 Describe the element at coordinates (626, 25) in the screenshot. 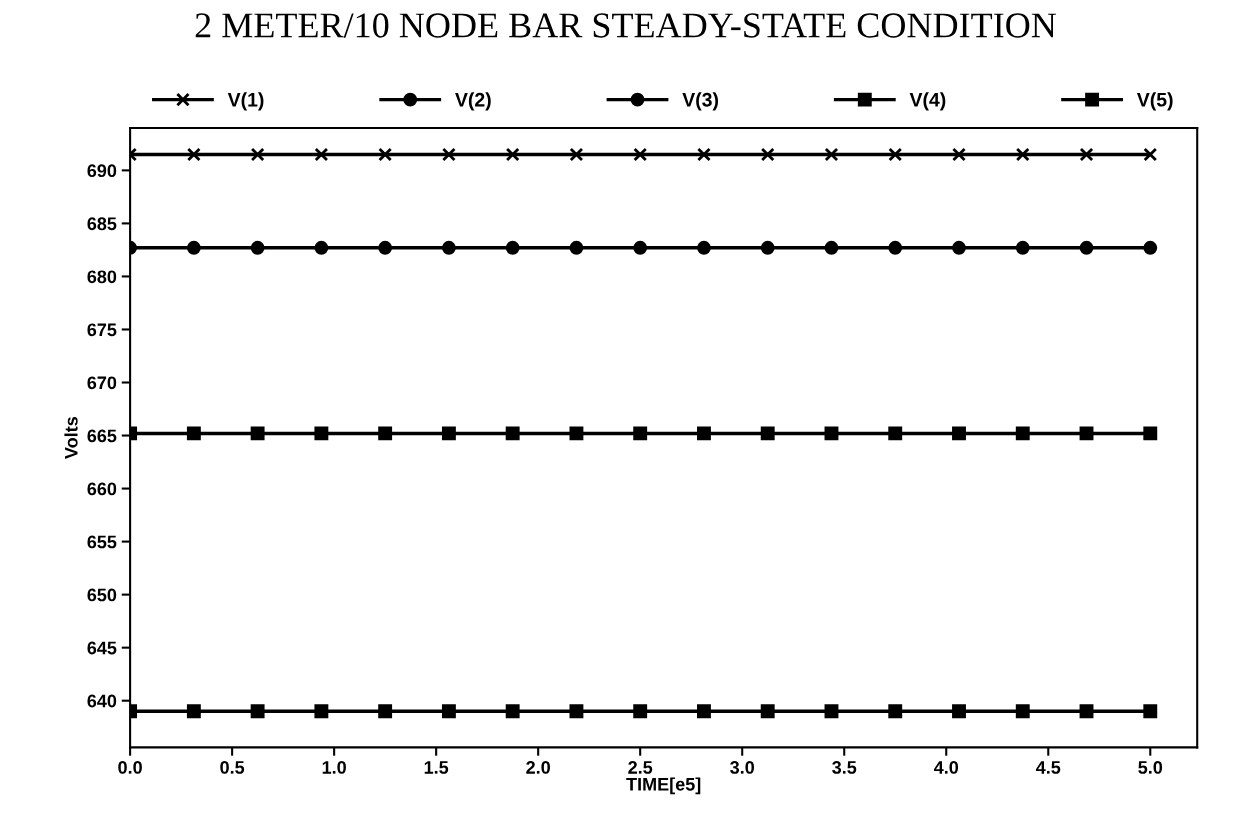

I see `chart-title: 2 METER/10 NODE BAR STEADY-STATE CONDITION` at that location.